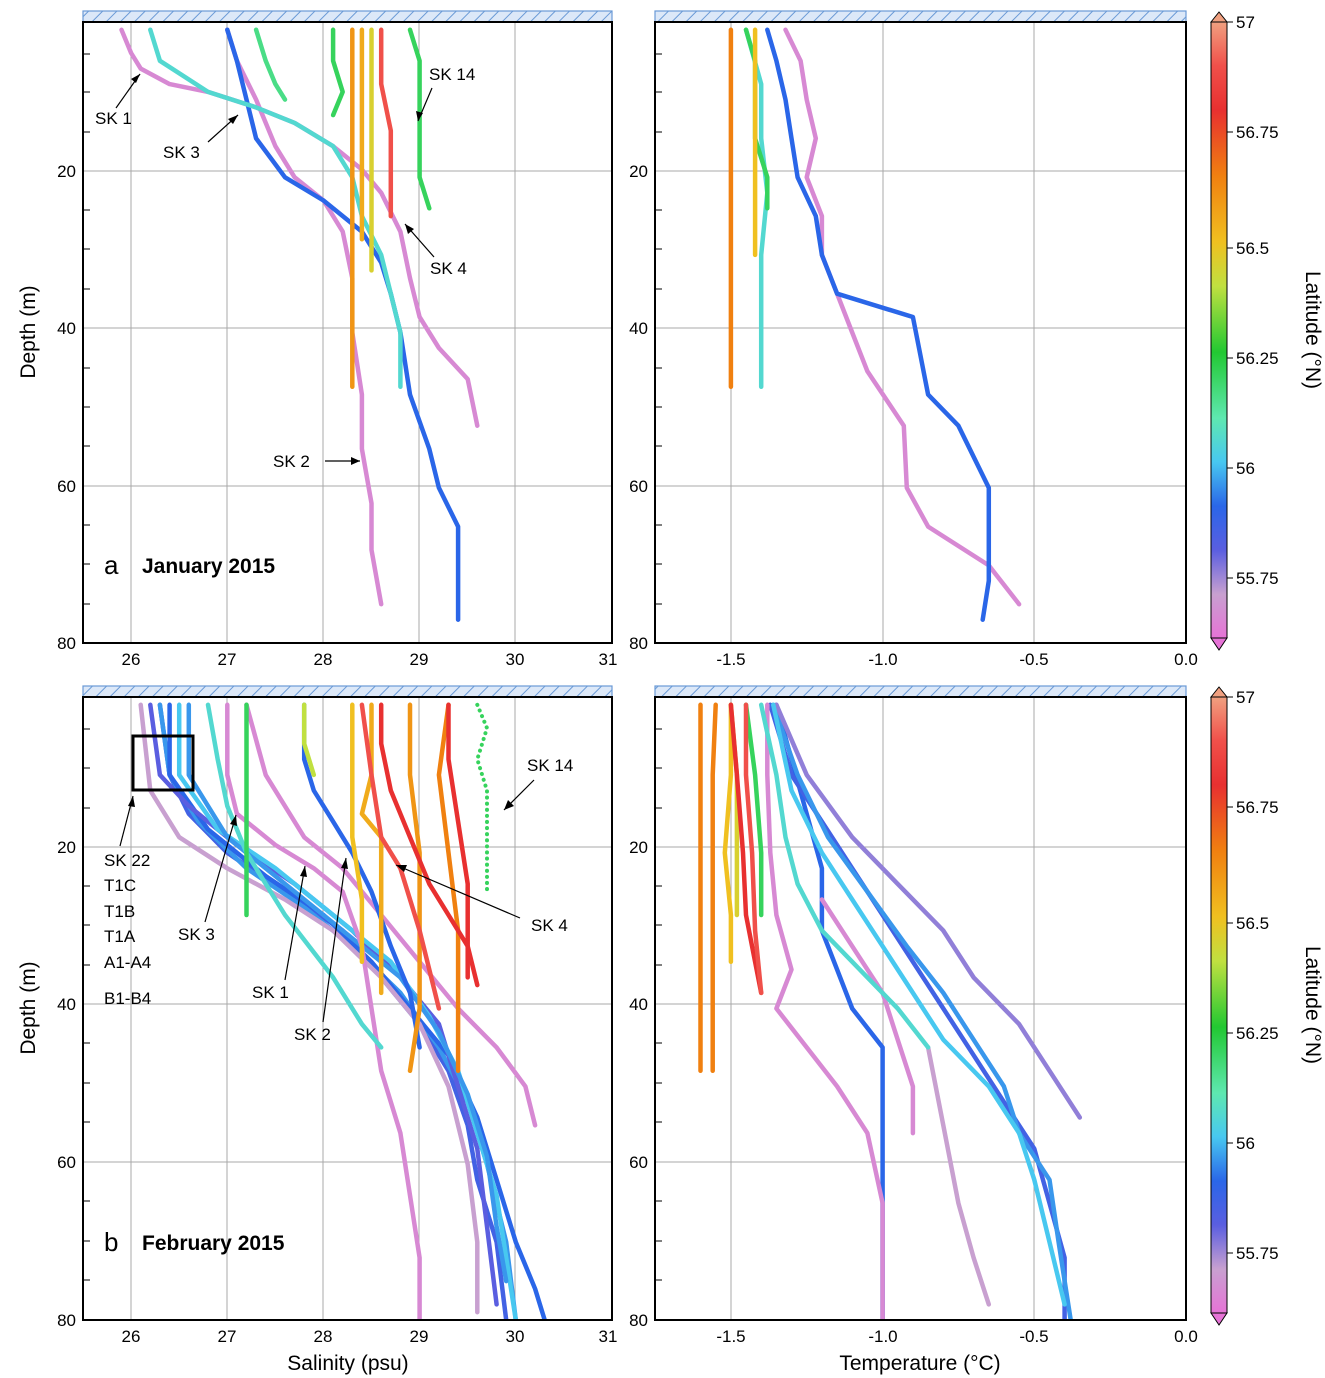  I want to click on panel-a-ylabel: Depth (m), so click(28, 331).